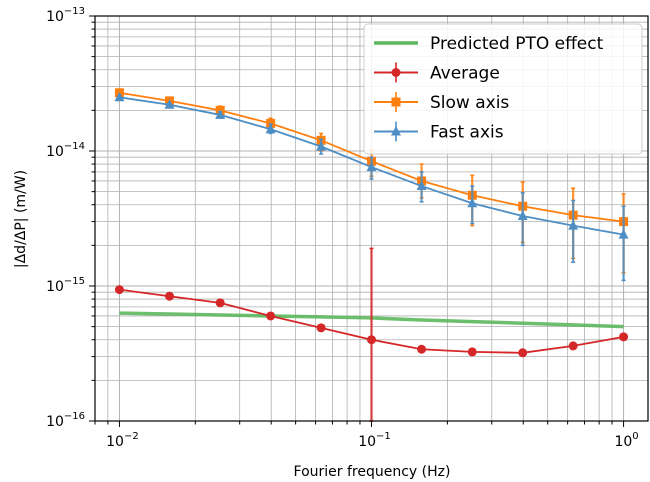 This screenshot has width=650, height=482. I want to click on y-axis-label: |Δd/ΔP| (m/W), so click(21, 219).